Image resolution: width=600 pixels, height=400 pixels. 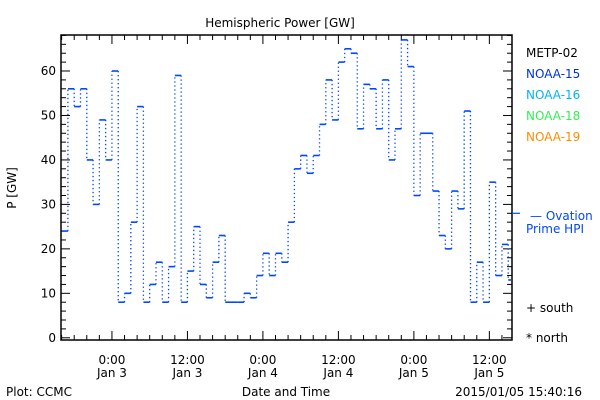 I want to click on ovation-label-1: — Ovation, so click(x=561, y=216).